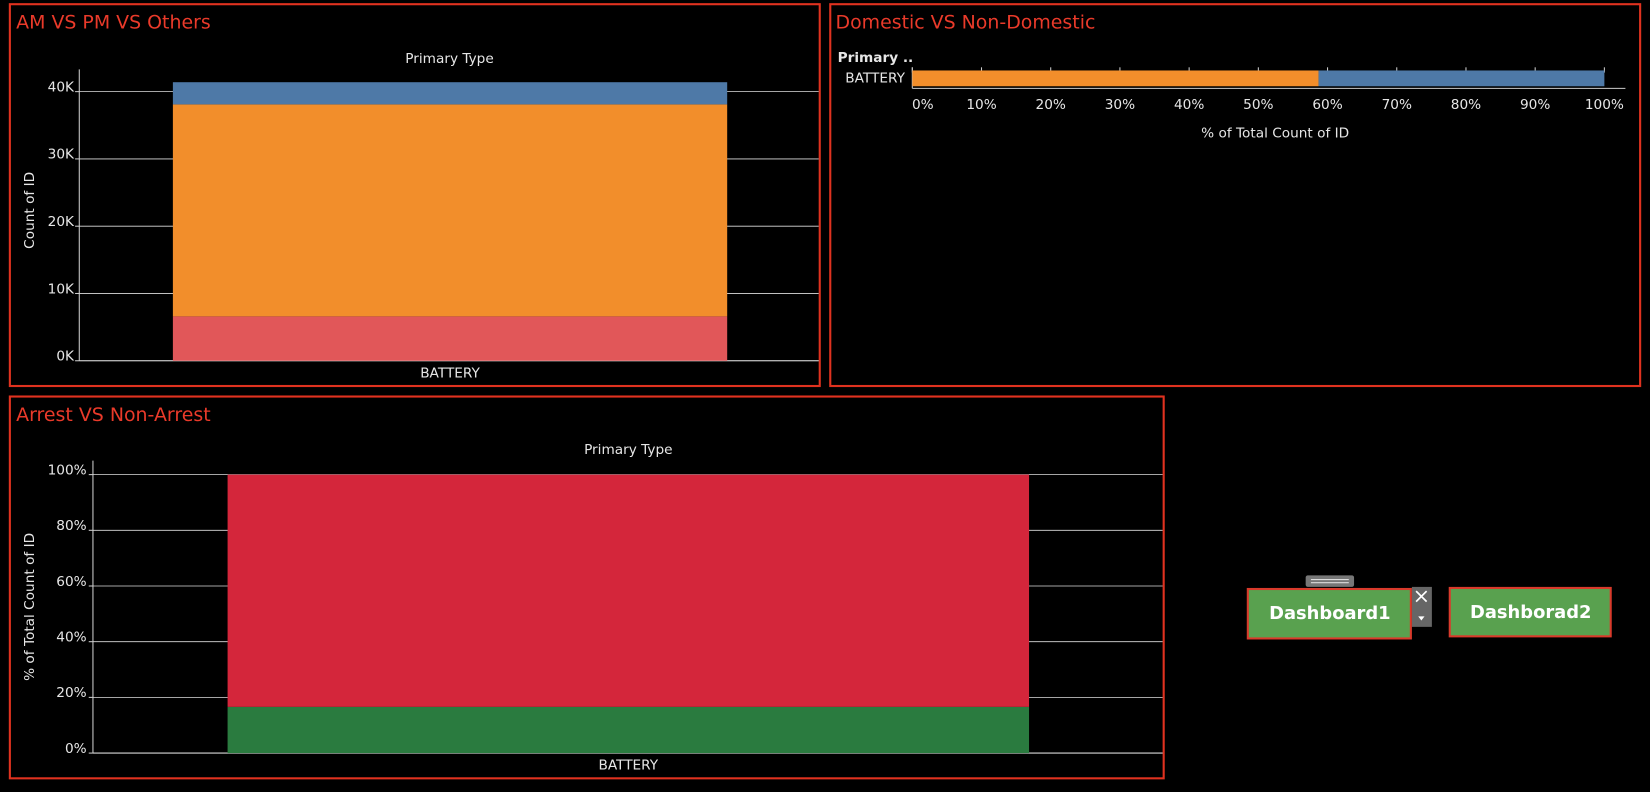 The width and height of the screenshot is (1650, 792). I want to click on y-tick-label: 20K, so click(61, 222).